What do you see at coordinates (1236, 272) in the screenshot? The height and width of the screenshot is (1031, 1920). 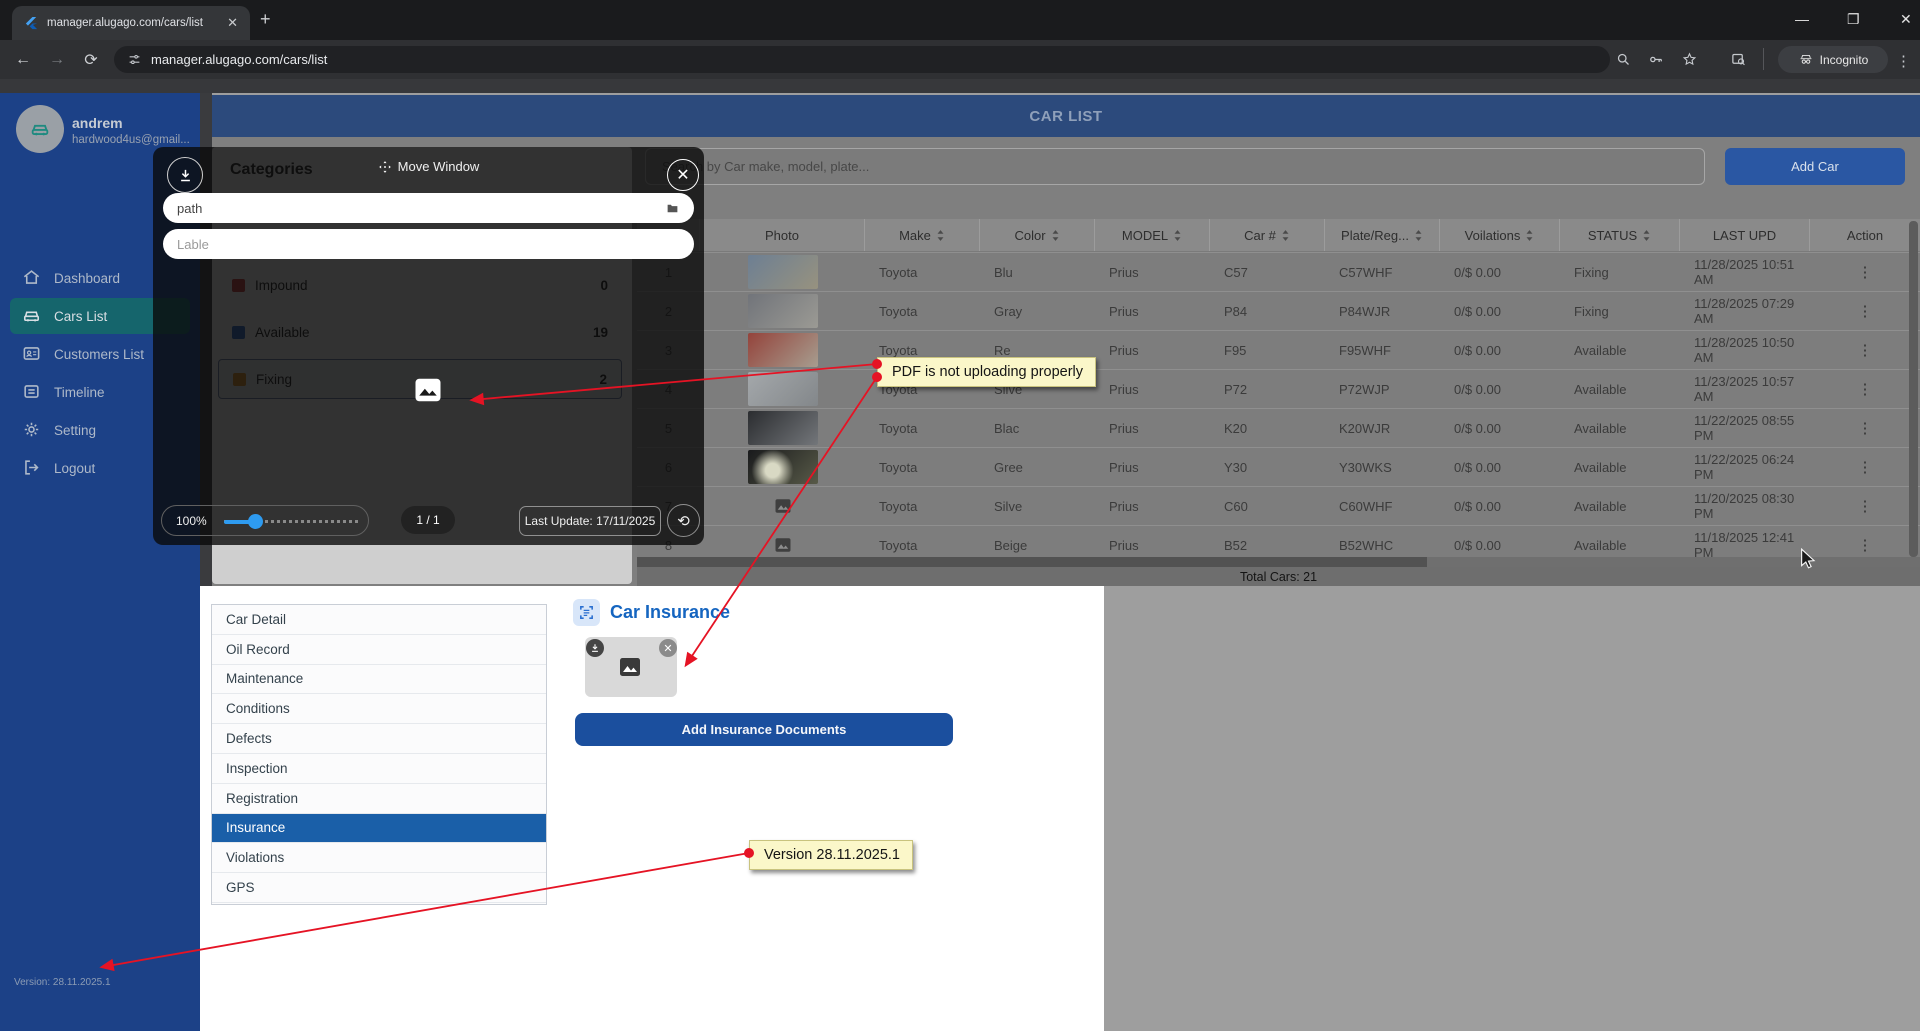 I see `car-number-cell: C57` at bounding box center [1236, 272].